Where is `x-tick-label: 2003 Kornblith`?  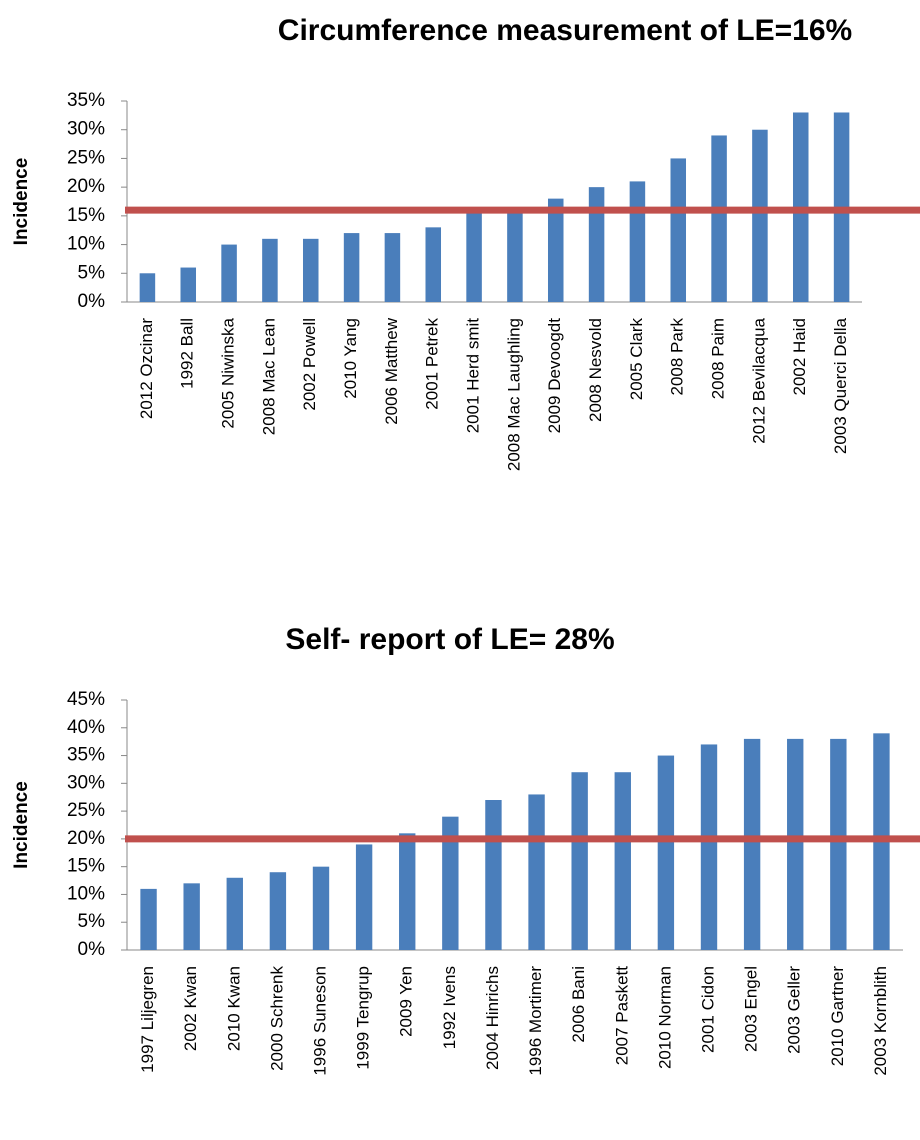
x-tick-label: 2003 Kornblith is located at coordinates (880, 1021).